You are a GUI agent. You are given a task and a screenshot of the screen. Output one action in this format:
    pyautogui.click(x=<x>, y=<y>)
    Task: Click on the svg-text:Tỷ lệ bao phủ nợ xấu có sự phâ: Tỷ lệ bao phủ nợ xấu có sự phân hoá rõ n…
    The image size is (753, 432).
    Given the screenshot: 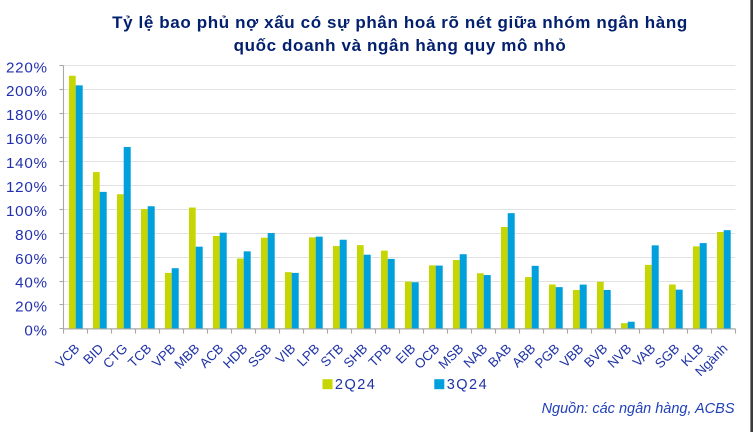 What is the action you would take?
    pyautogui.click(x=400, y=22)
    